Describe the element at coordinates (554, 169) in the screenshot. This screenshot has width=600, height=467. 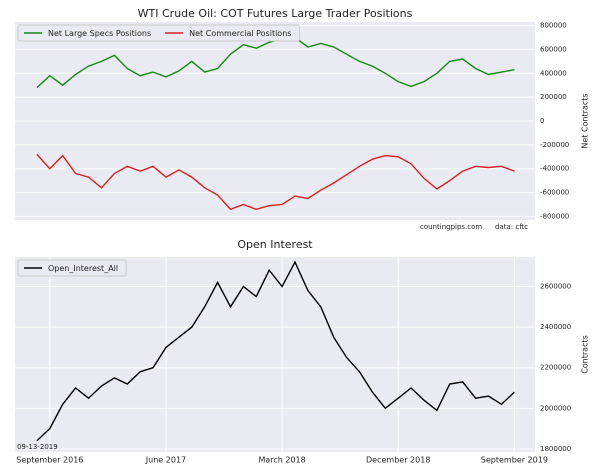
I see `y-tick-label: -400000` at that location.